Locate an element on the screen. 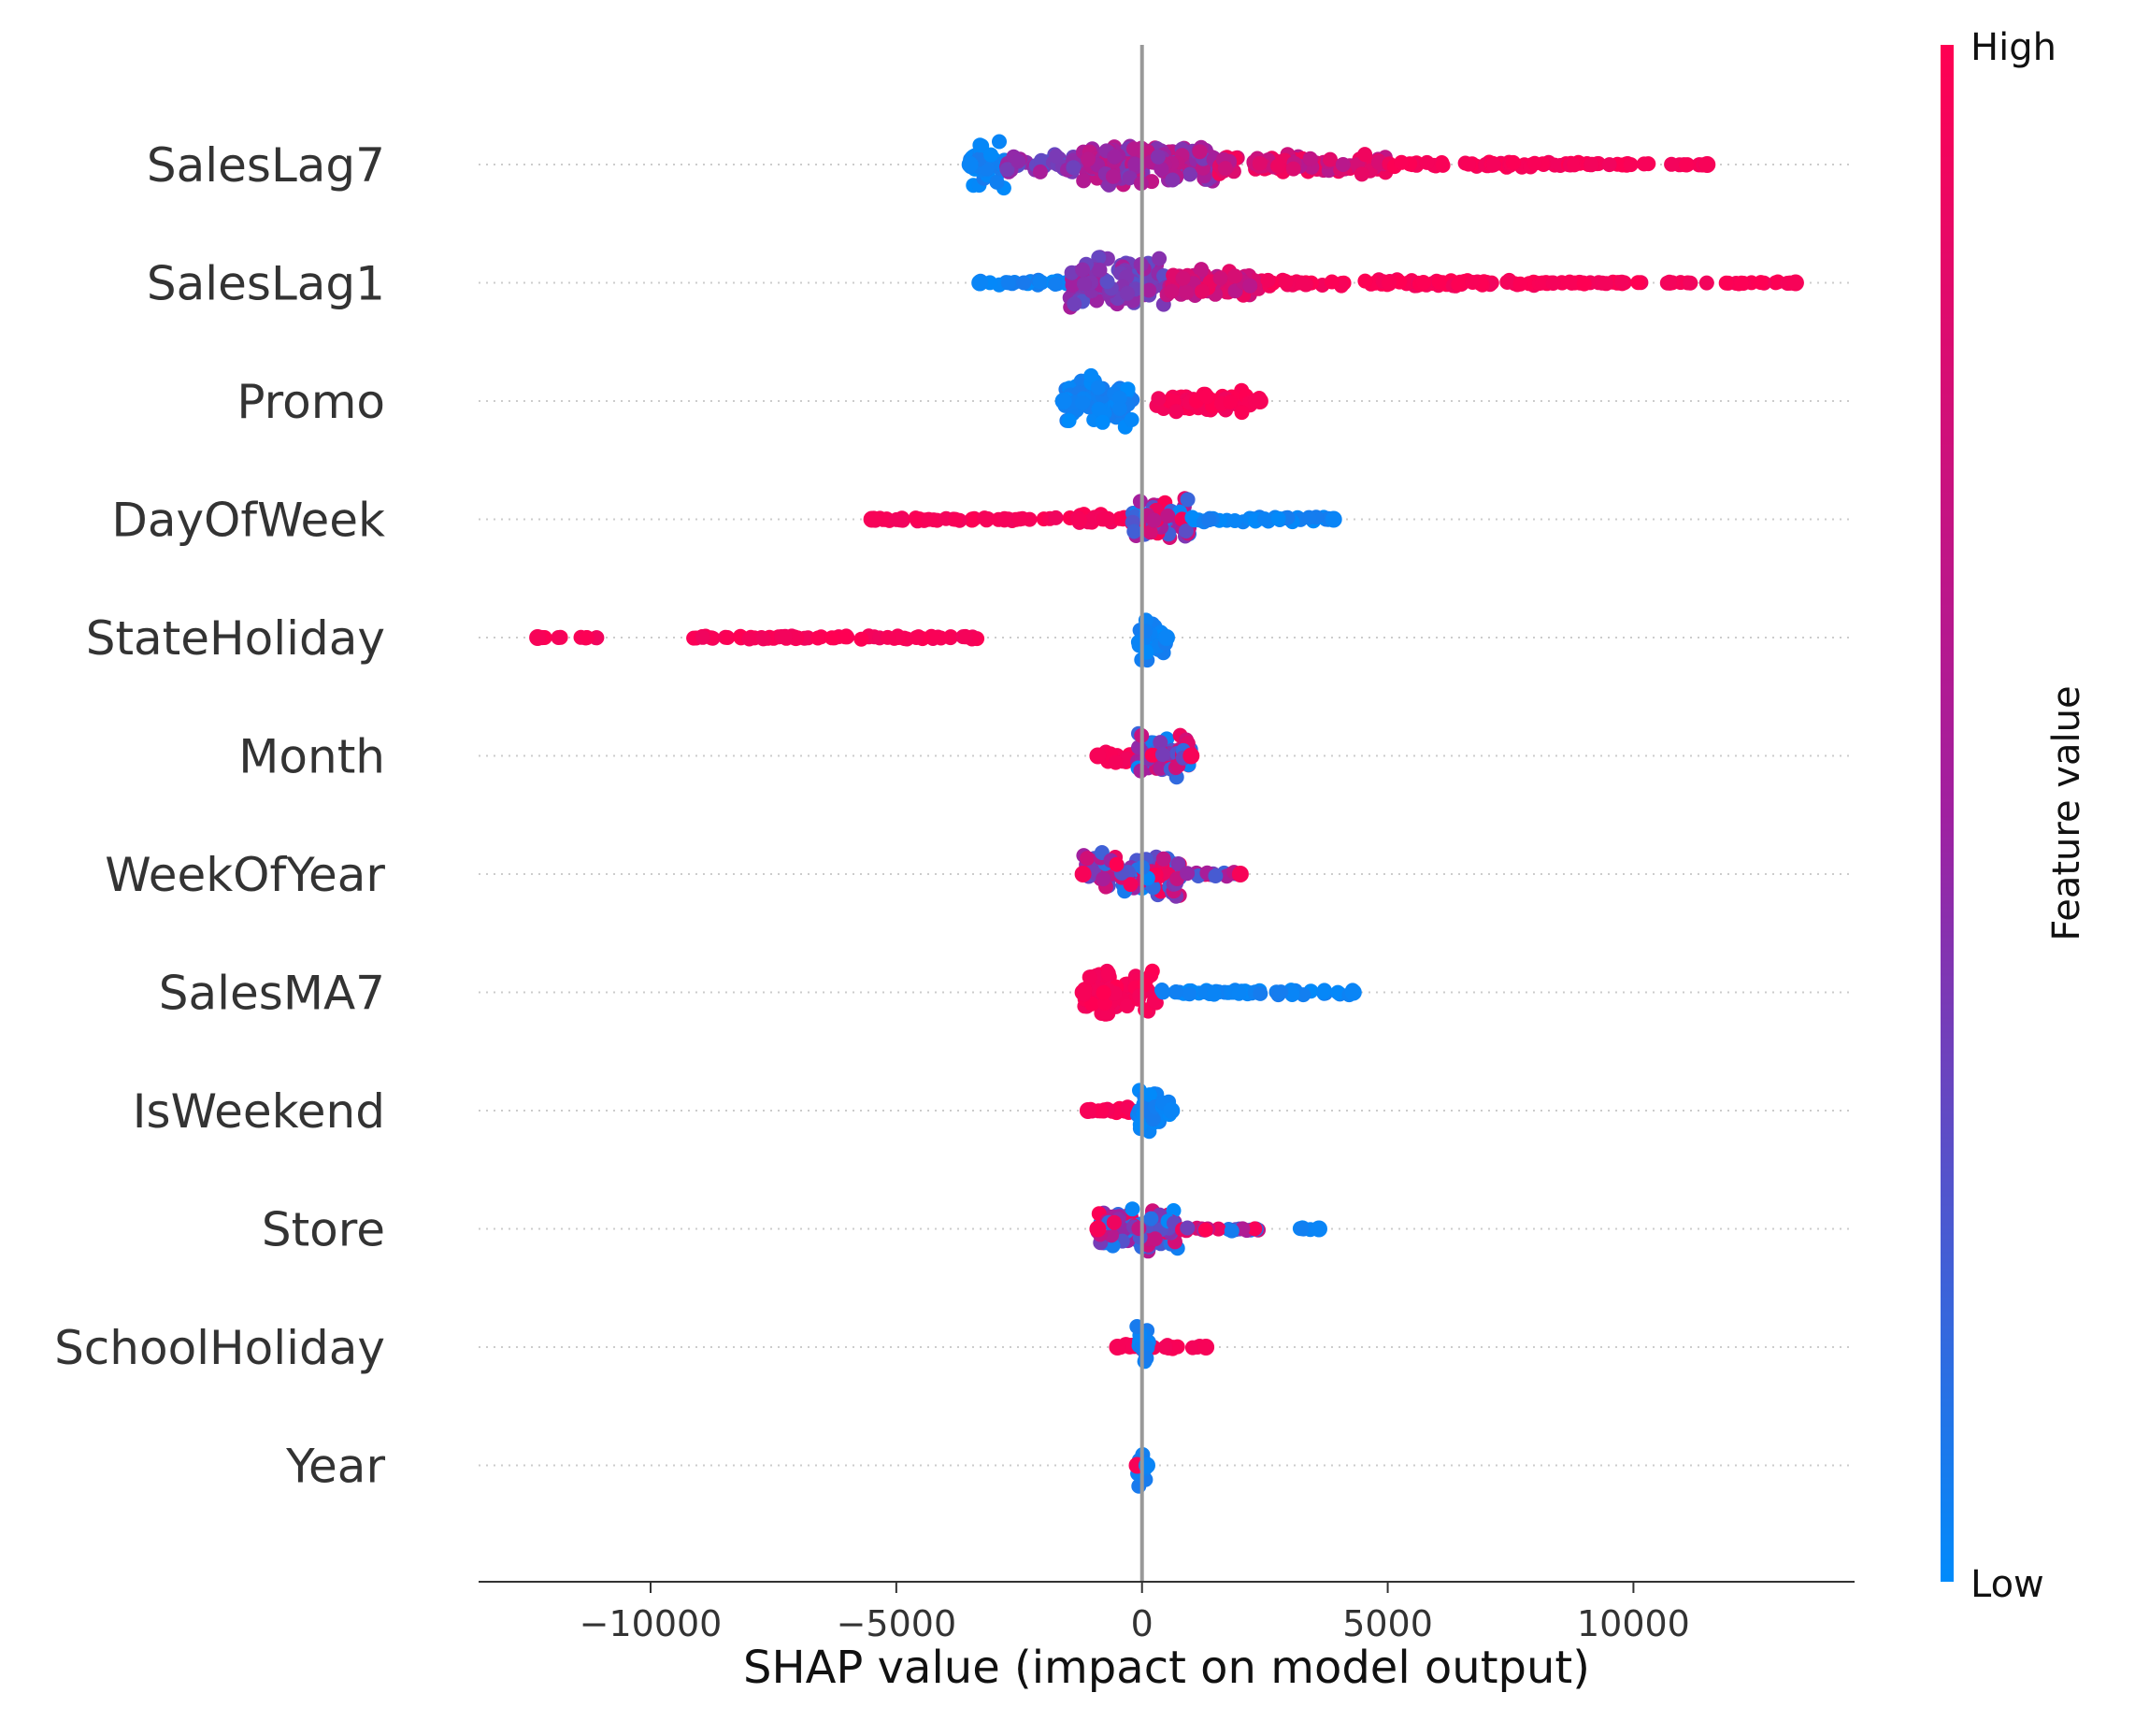  x-tick-label: −5000 is located at coordinates (897, 1623).